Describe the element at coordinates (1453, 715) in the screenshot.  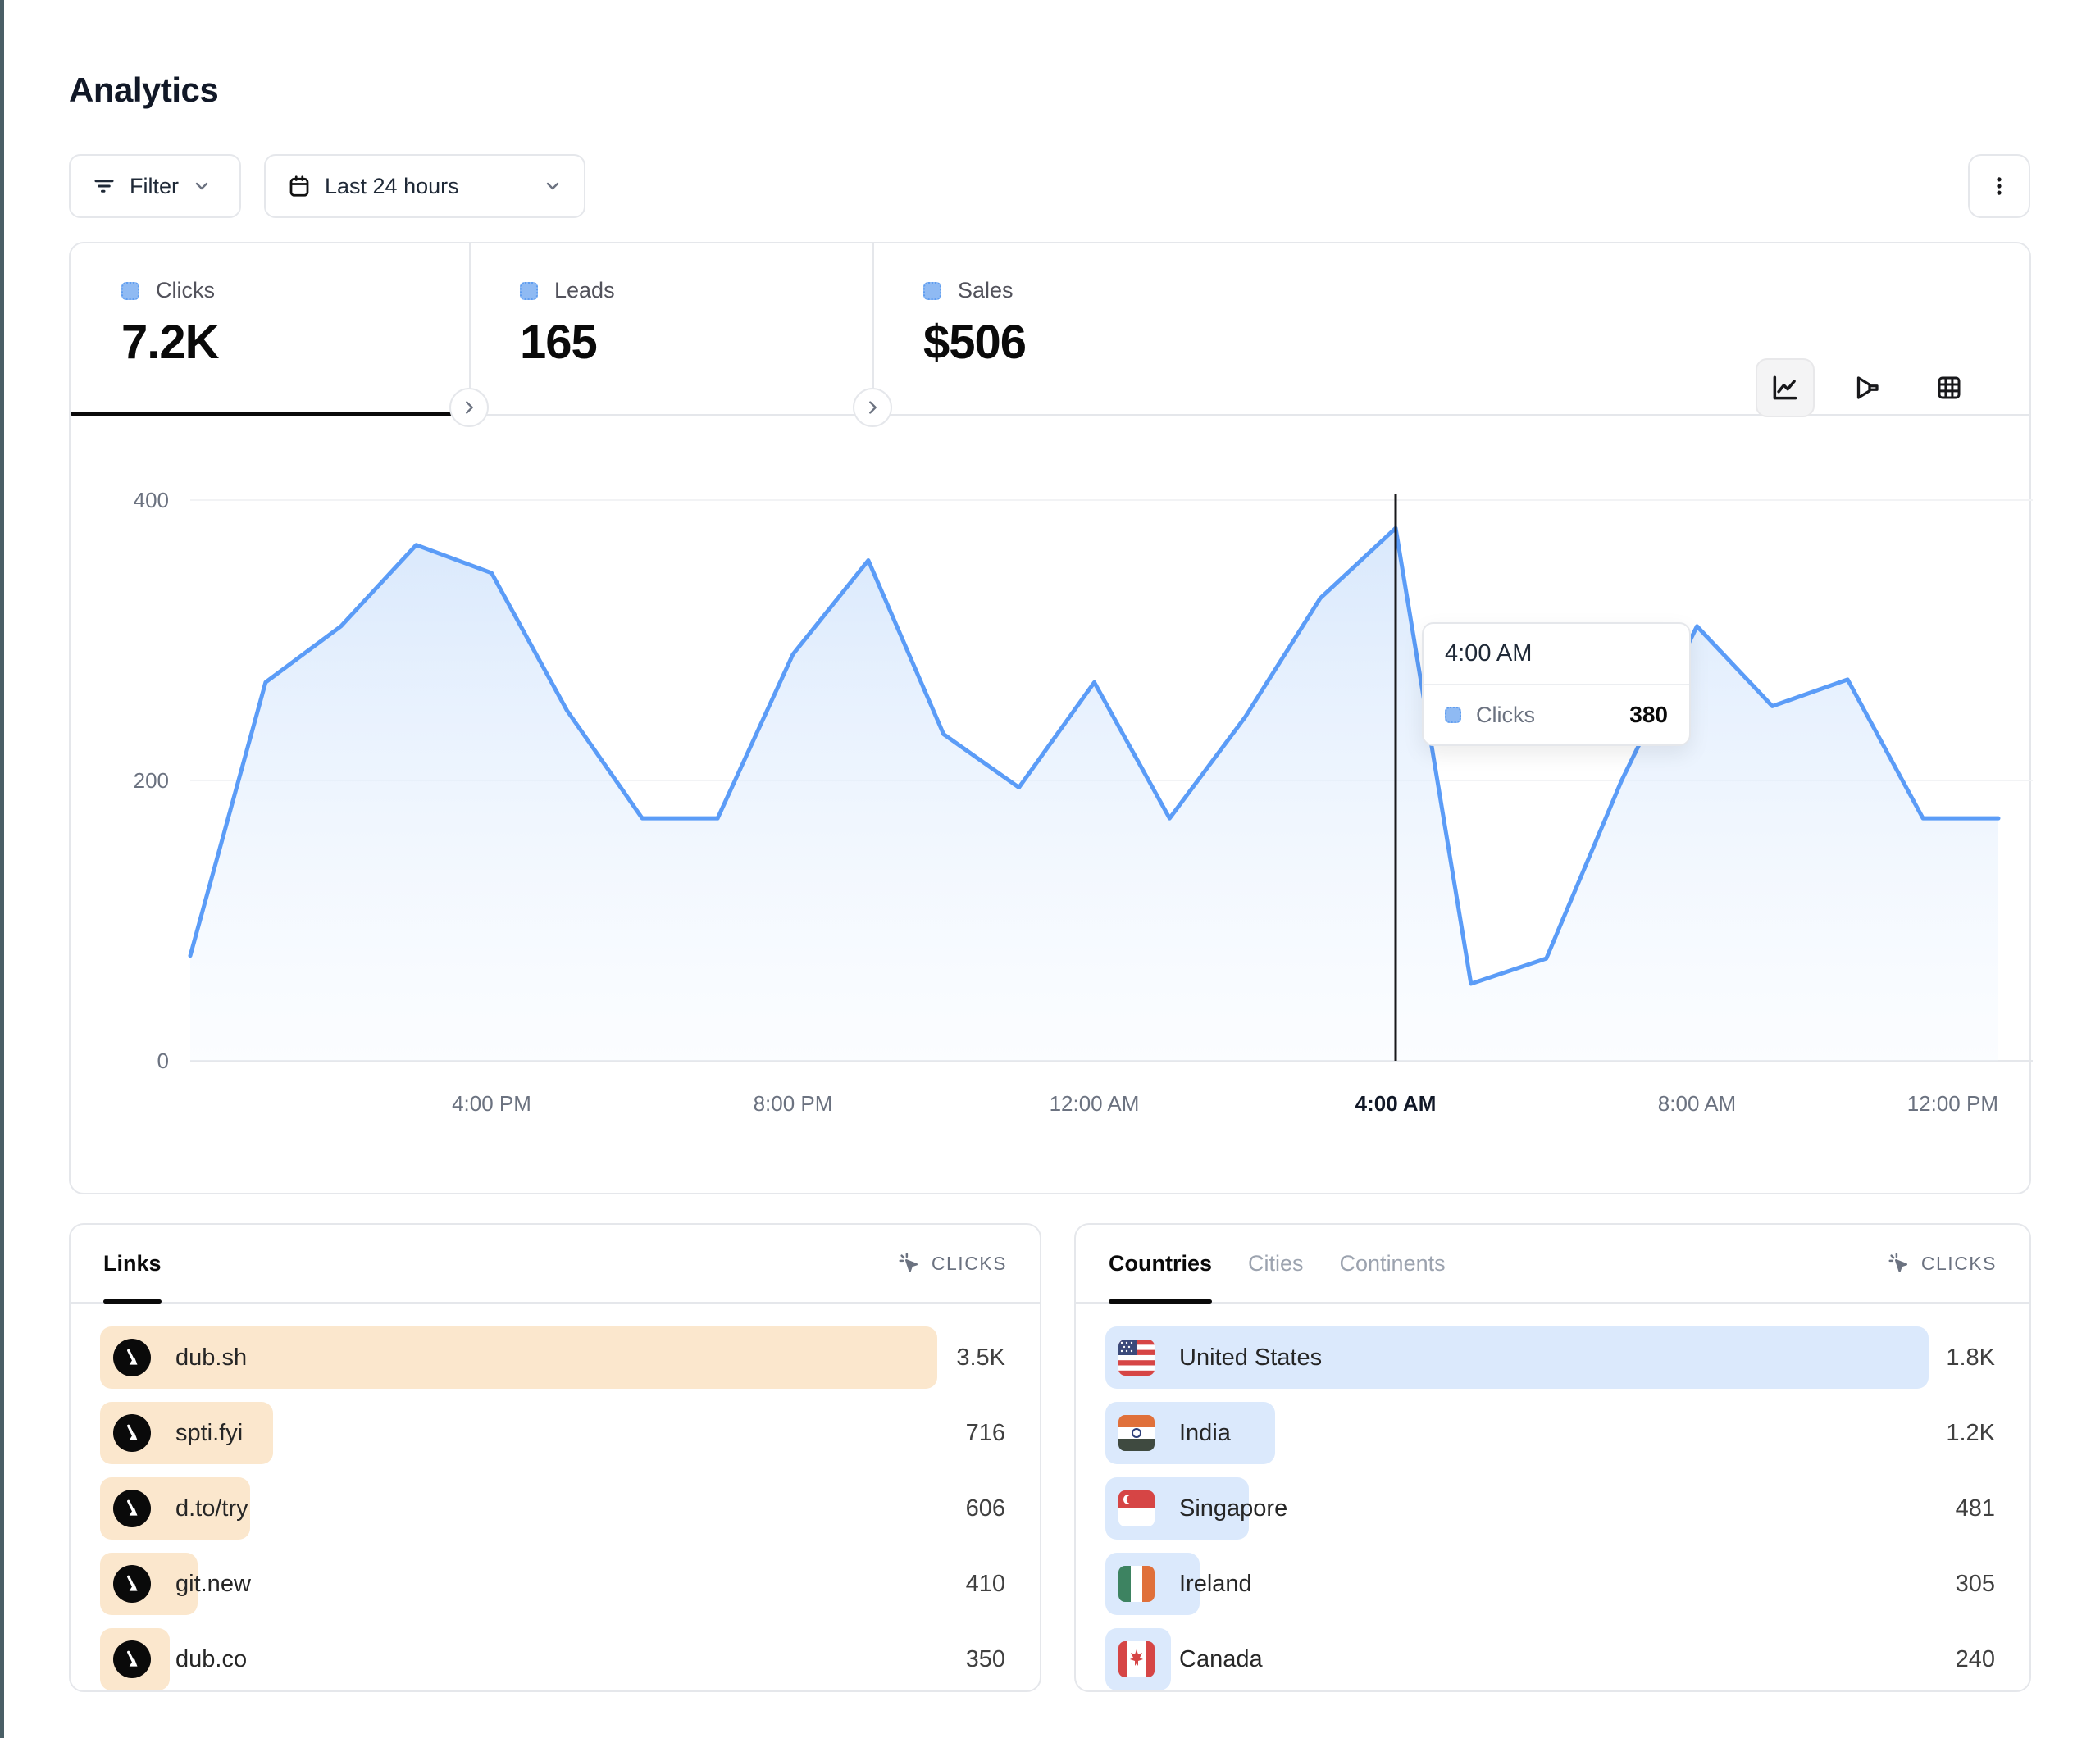
I see `tooltip-legend-square` at that location.